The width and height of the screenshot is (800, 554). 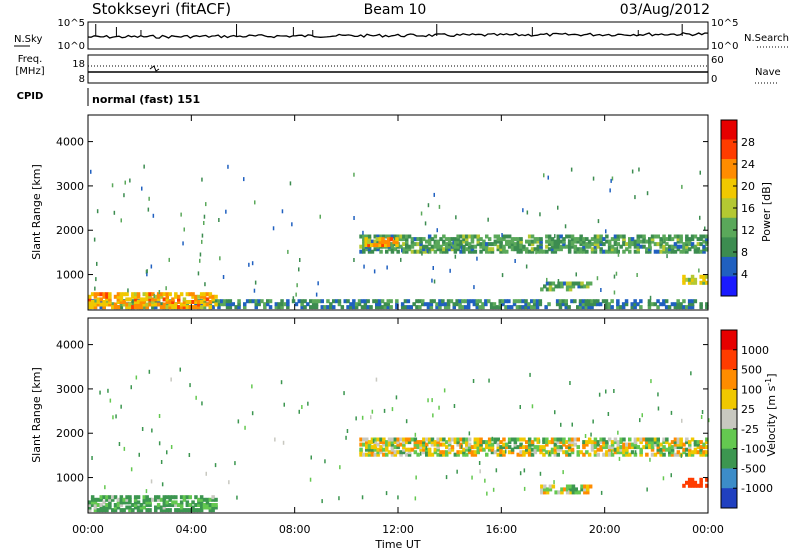 What do you see at coordinates (402, 35) in the screenshot?
I see `sky-panel: N.Sky 10^5 10^0 10^5 10^0 N.Search` at bounding box center [402, 35].